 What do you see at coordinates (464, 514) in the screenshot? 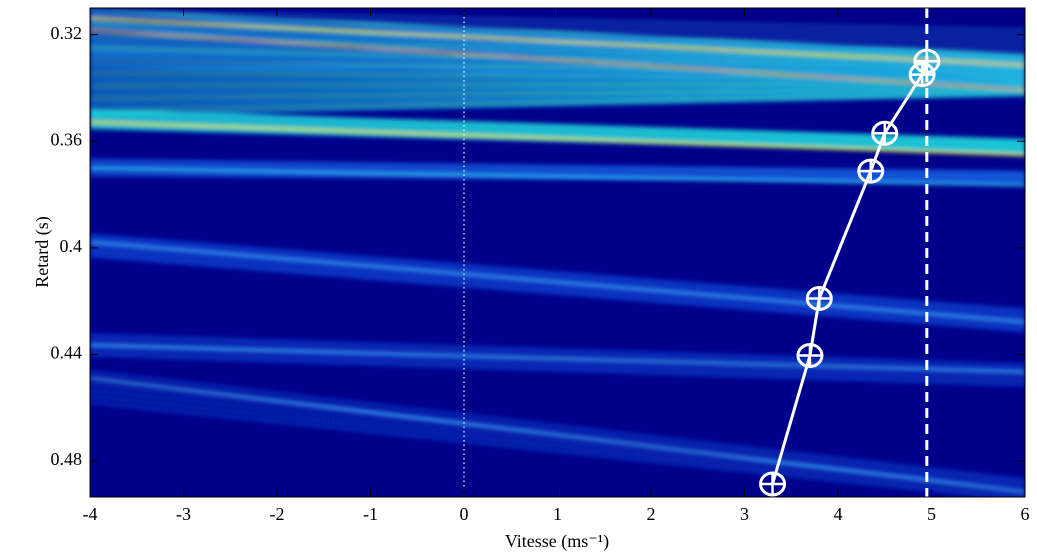
I see `x-tick-label: 0` at bounding box center [464, 514].